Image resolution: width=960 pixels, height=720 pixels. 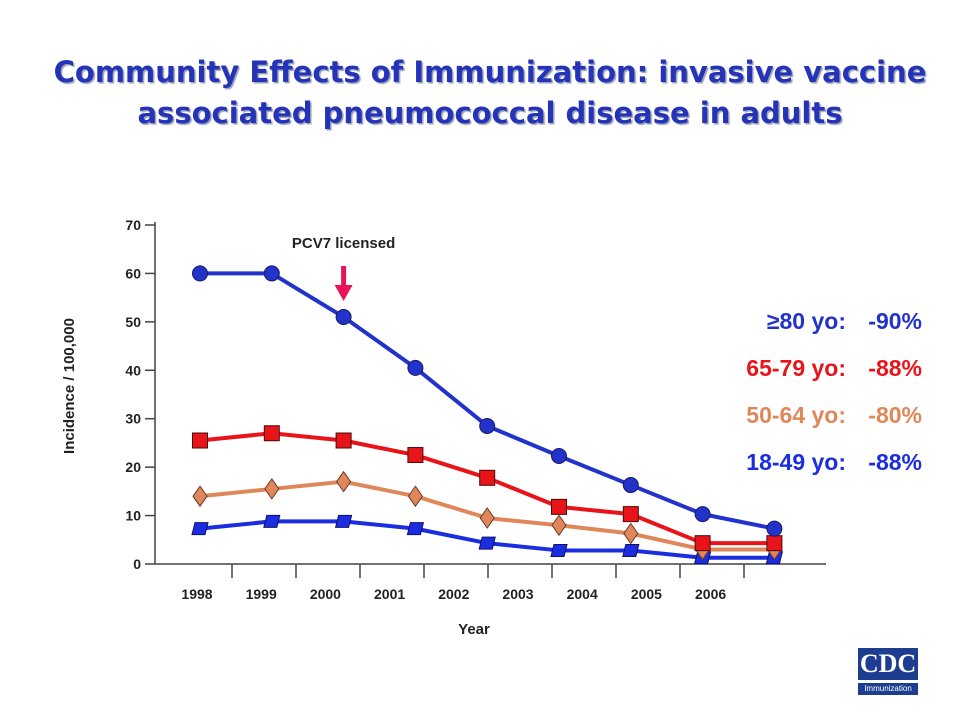 What do you see at coordinates (133, 467) in the screenshot?
I see `y-tick-label: 20` at bounding box center [133, 467].